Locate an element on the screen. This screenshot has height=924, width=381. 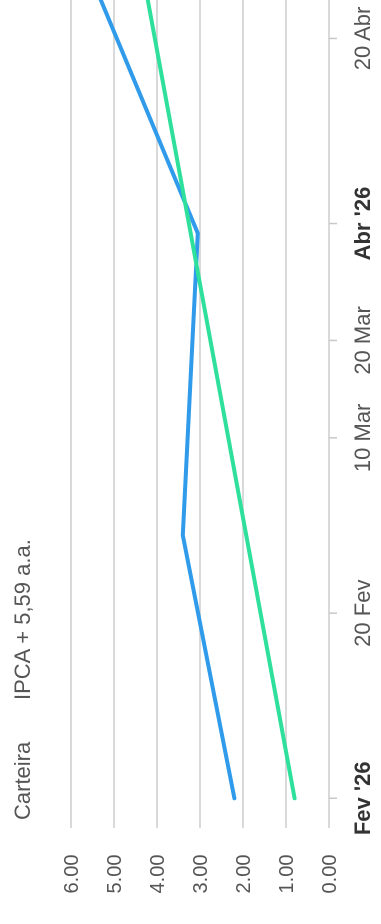
x-tick-label: 20 Mar is located at coordinates (362, 340).